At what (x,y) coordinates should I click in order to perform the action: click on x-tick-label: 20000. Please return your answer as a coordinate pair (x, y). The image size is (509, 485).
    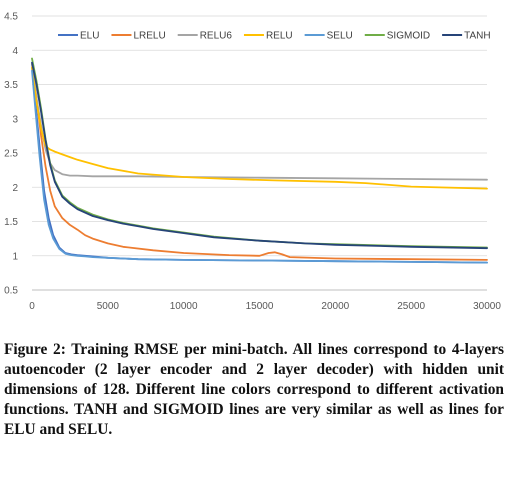
    Looking at the image, I should click on (335, 306).